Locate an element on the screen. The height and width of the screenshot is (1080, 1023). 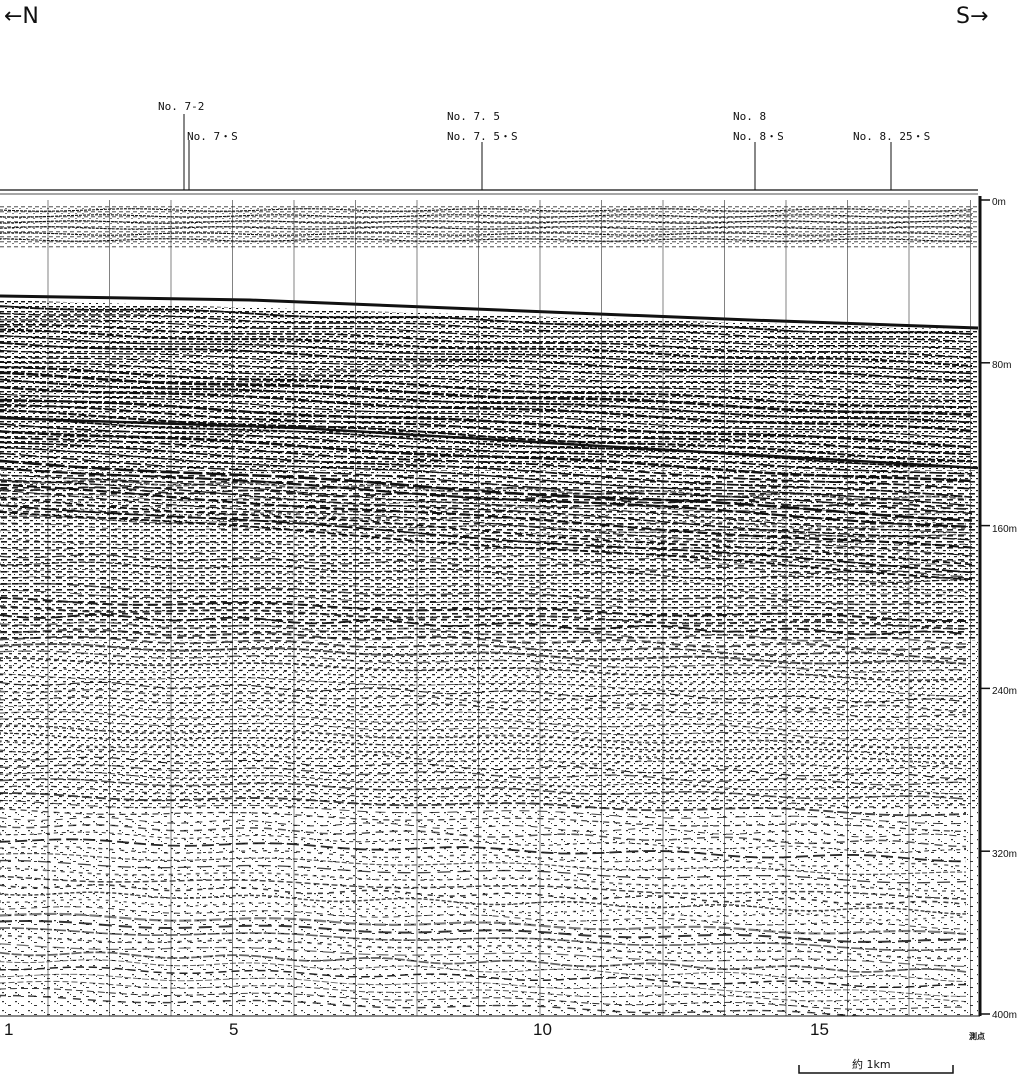
station-label-no8-25-s: No. 8. 25・S is located at coordinates (892, 136).